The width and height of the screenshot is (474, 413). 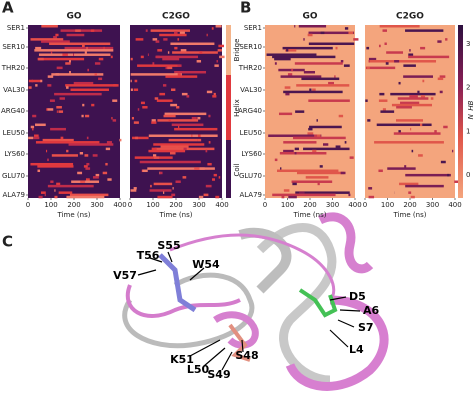 I want to click on x-tick-label: 200, so click(x=409, y=205).